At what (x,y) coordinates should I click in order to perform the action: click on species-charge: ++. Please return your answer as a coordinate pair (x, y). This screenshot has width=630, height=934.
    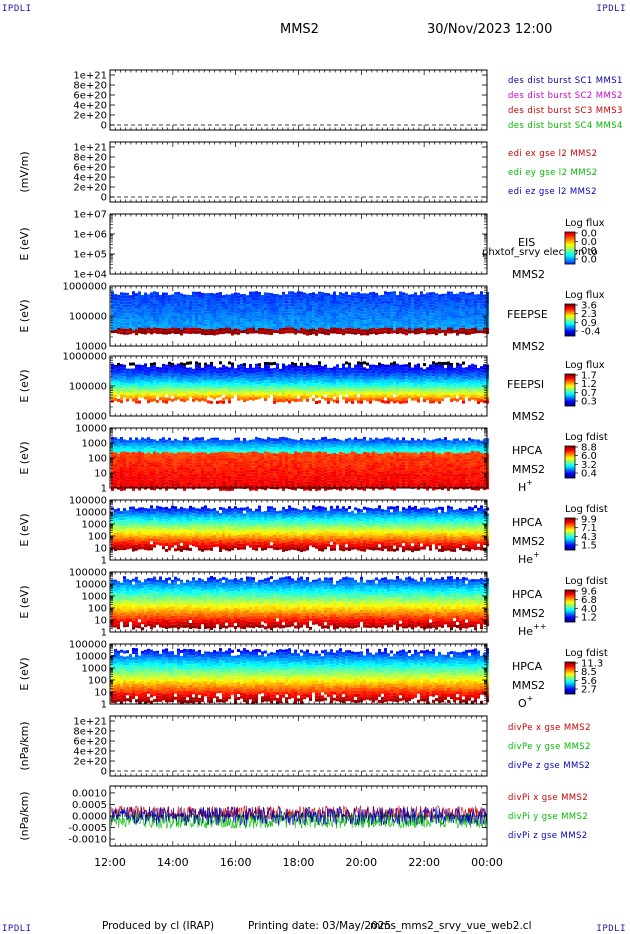
    Looking at the image, I should click on (539, 626).